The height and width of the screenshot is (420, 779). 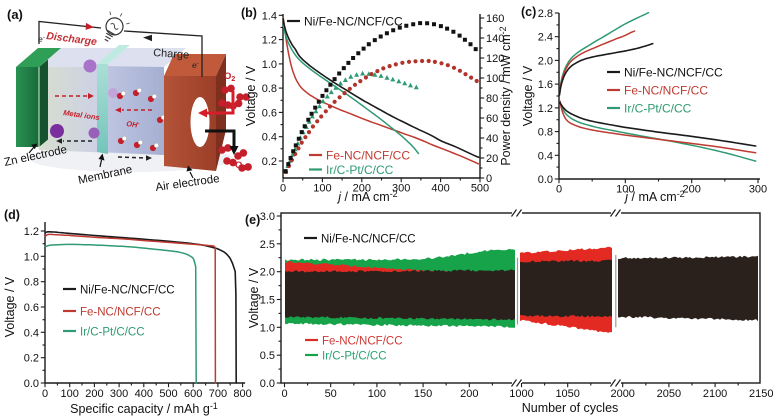 I want to click on svg-text: Power density / mW cm-2, so click(x=505, y=95).